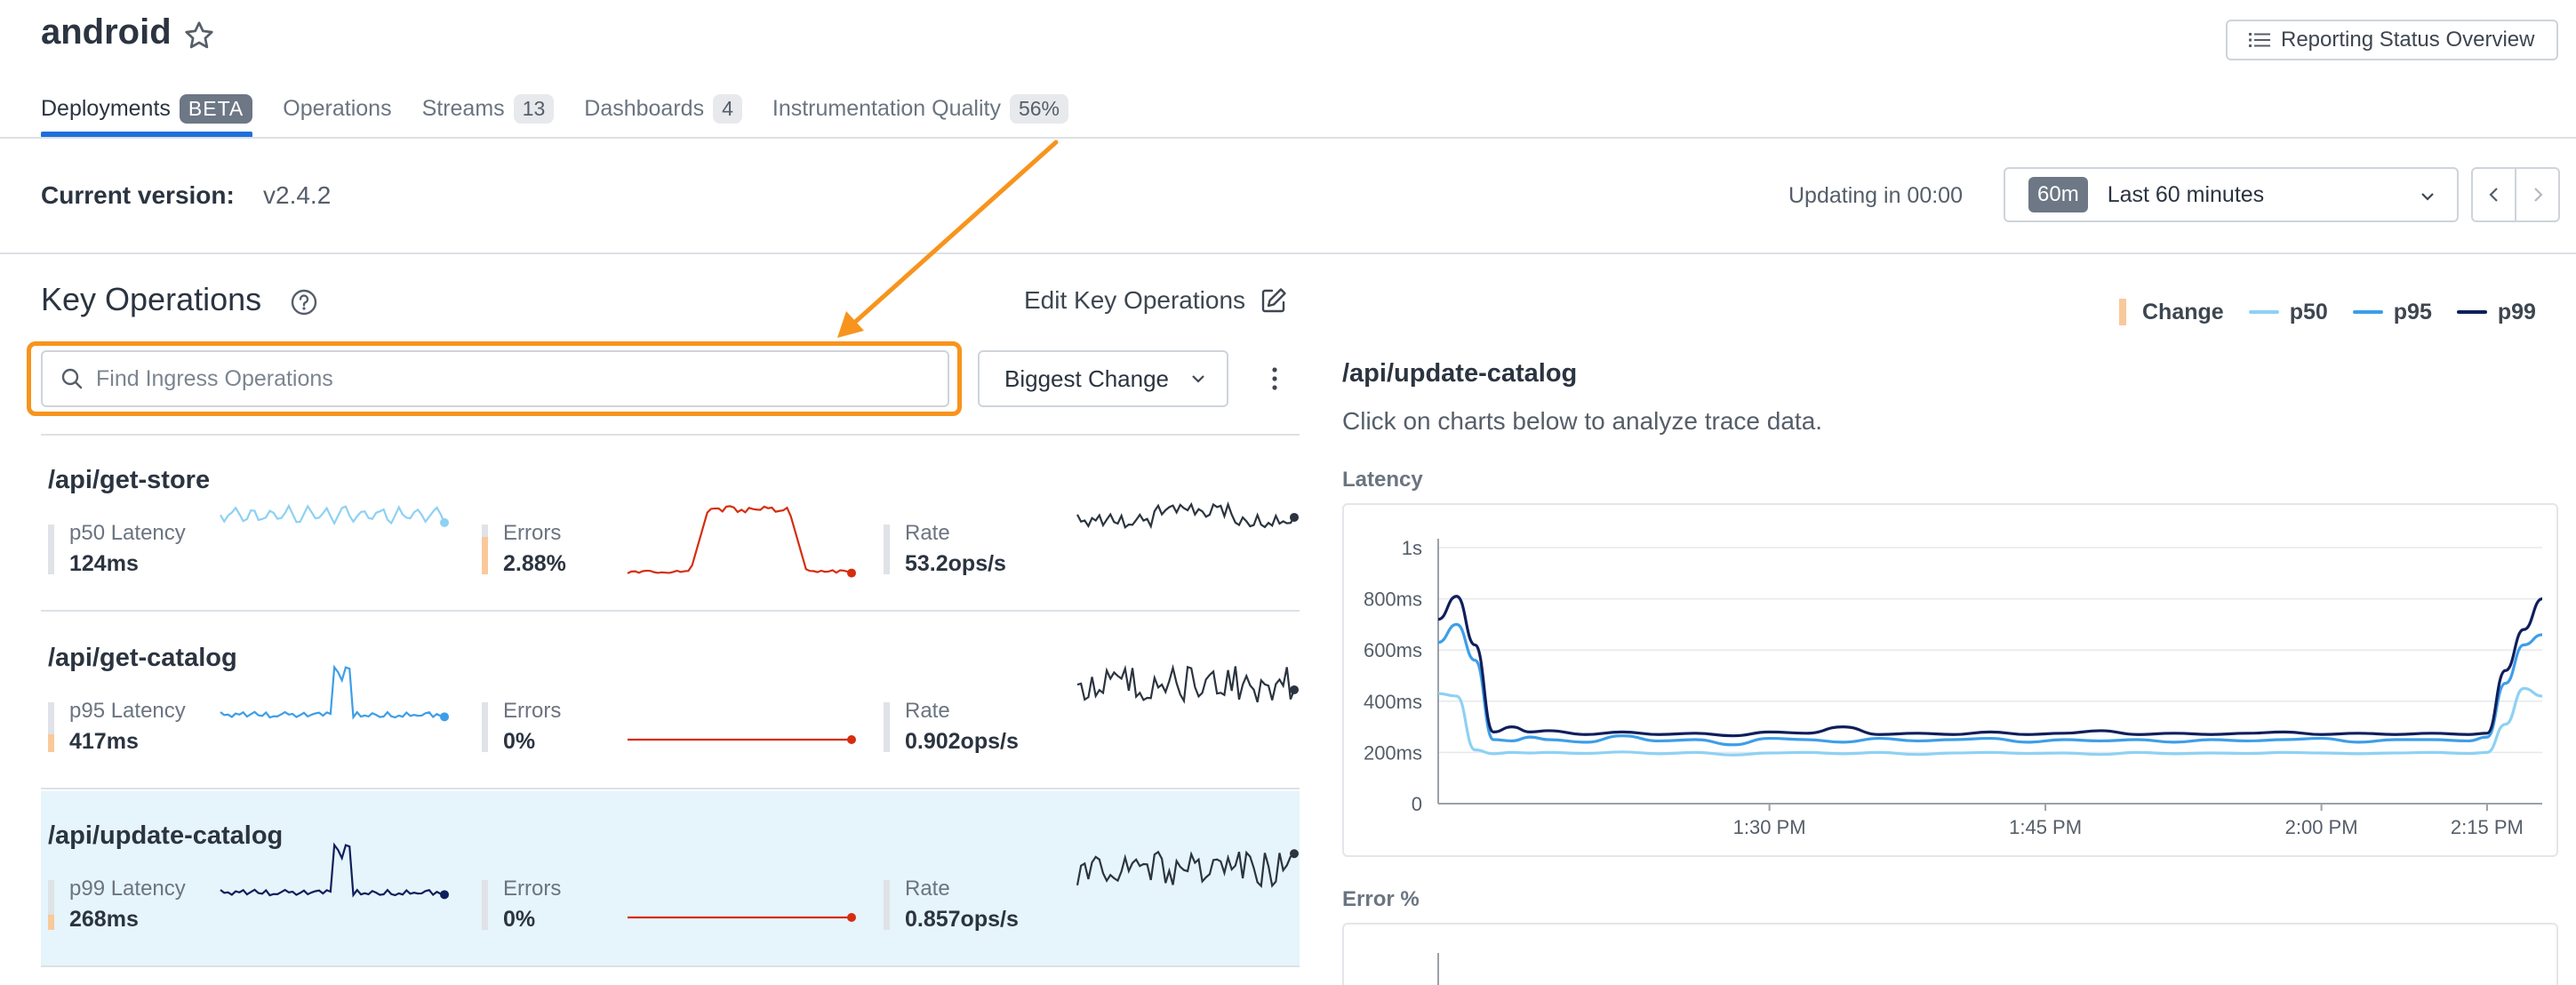 The height and width of the screenshot is (985, 2576). Describe the element at coordinates (1990, 684) in the screenshot. I see `series-line-p95` at that location.